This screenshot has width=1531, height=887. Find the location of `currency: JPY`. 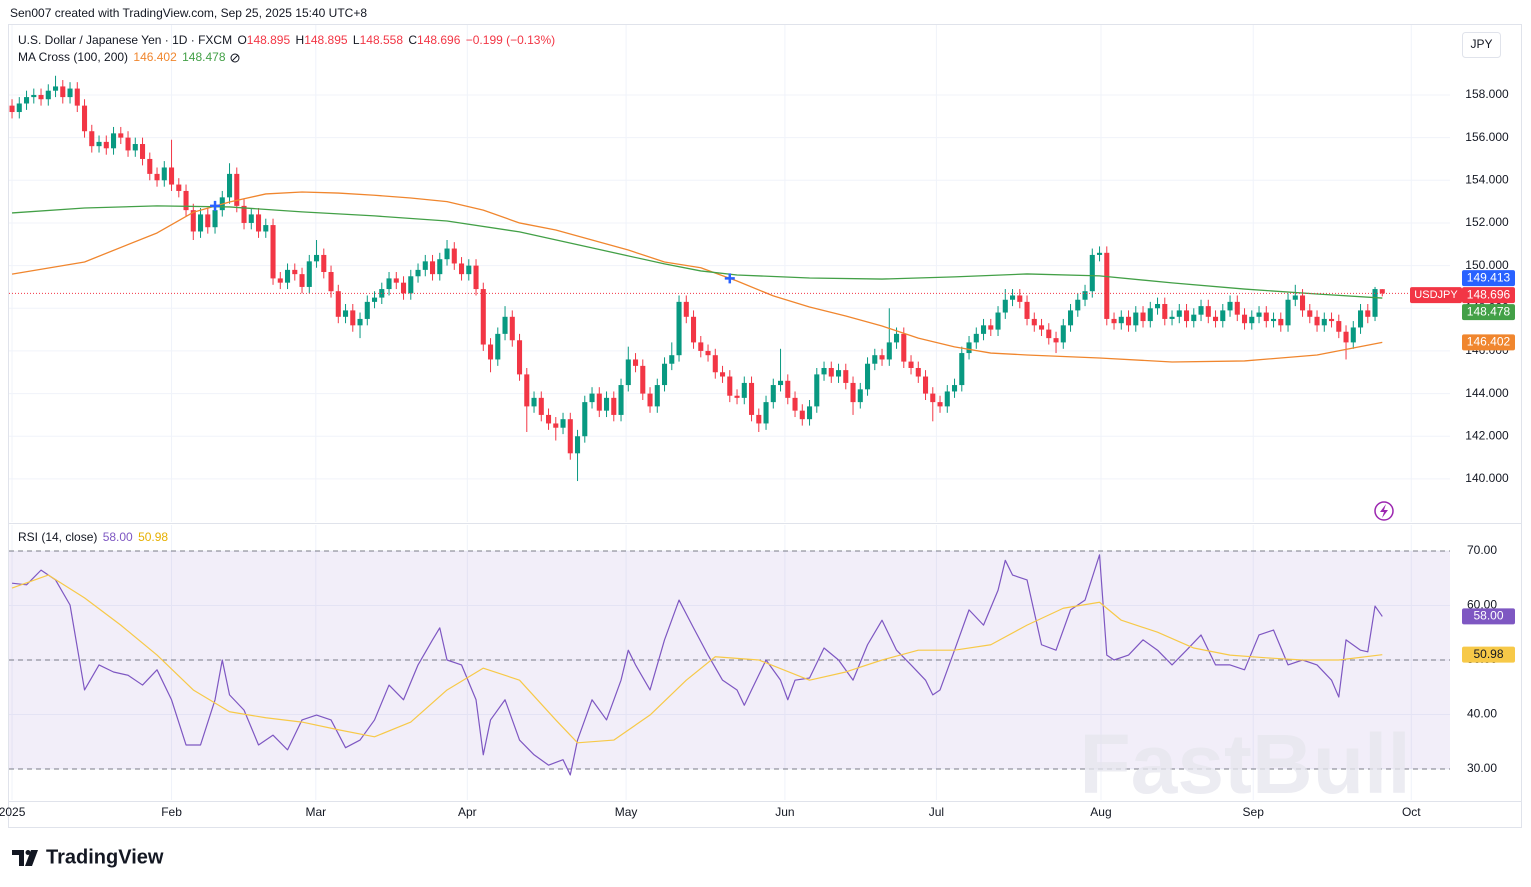

currency: JPY is located at coordinates (1481, 44).